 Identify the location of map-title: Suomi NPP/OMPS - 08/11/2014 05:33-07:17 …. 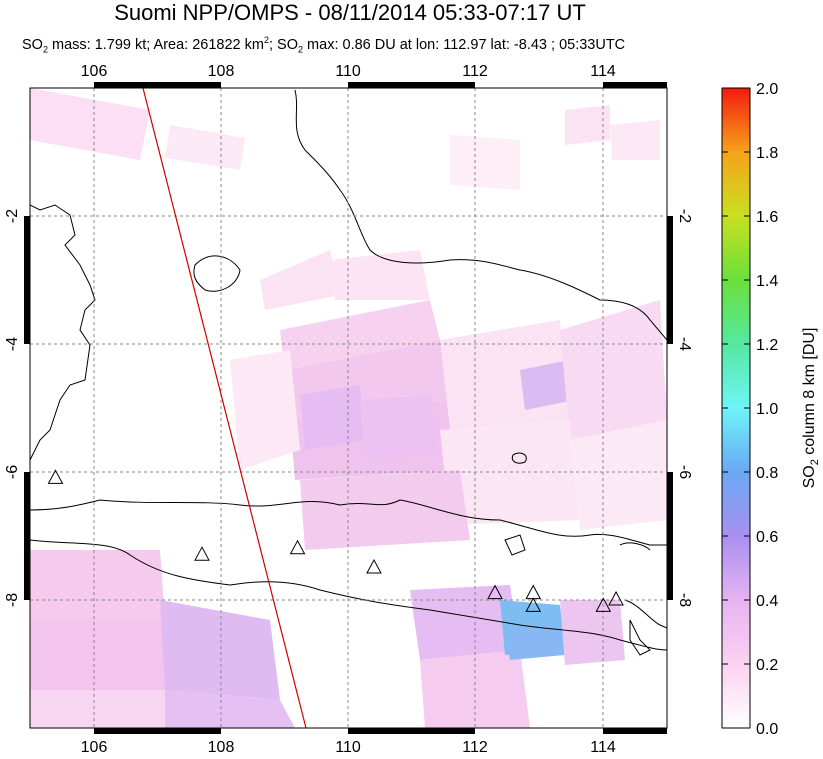
(350, 12).